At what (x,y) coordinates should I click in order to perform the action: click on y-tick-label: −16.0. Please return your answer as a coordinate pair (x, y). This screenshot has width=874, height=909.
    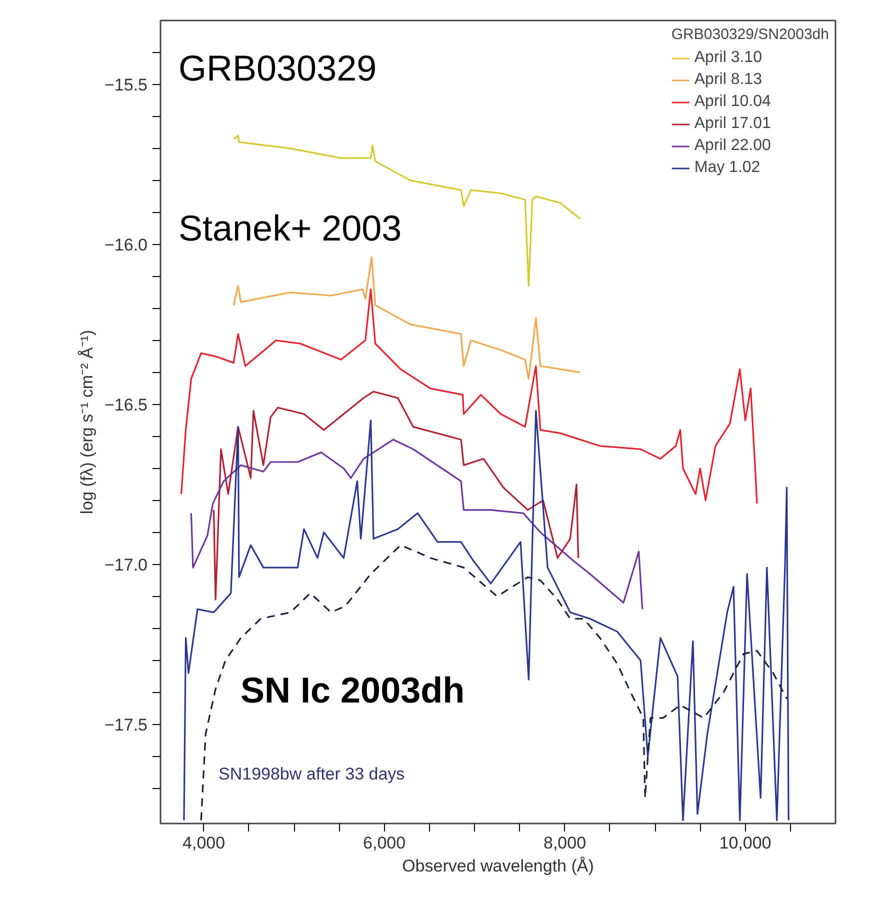
    Looking at the image, I should click on (126, 244).